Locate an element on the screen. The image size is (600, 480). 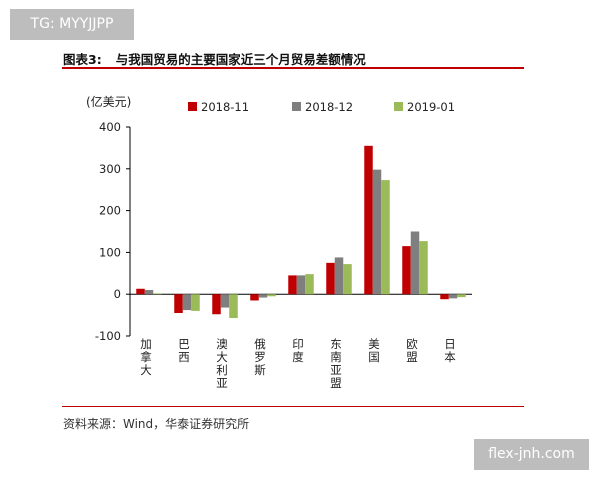
x-tick-label-char: 度 is located at coordinates (298, 357).